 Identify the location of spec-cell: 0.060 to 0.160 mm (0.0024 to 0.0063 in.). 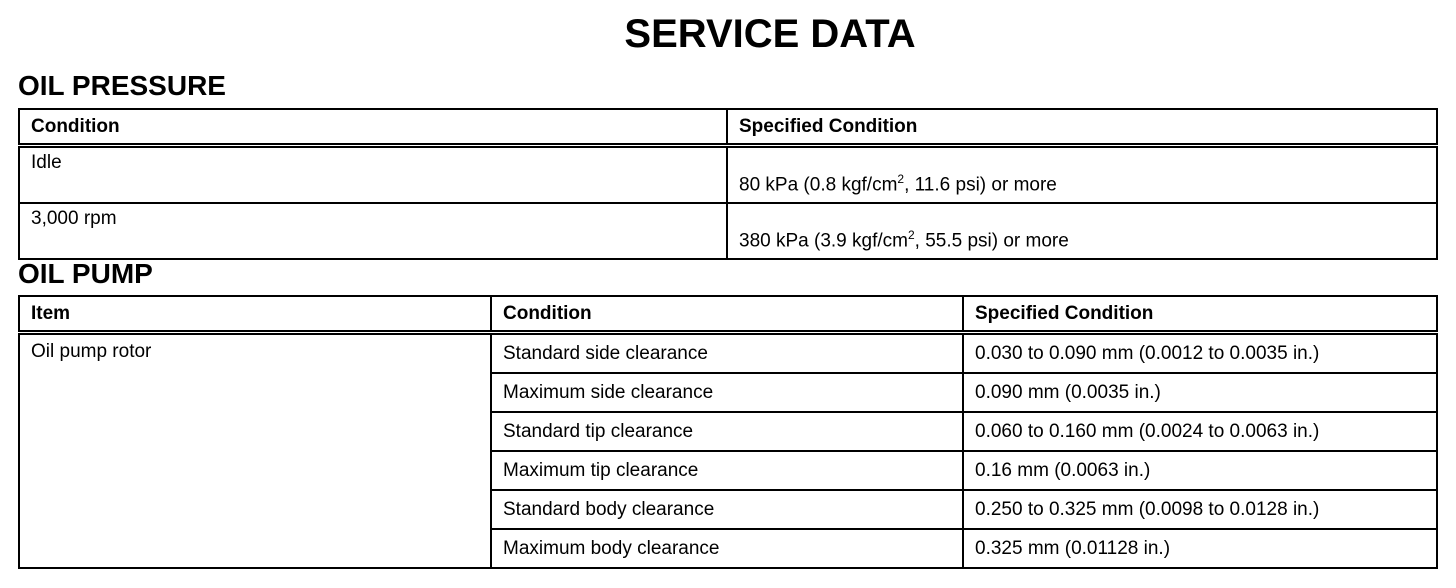
(1200, 431).